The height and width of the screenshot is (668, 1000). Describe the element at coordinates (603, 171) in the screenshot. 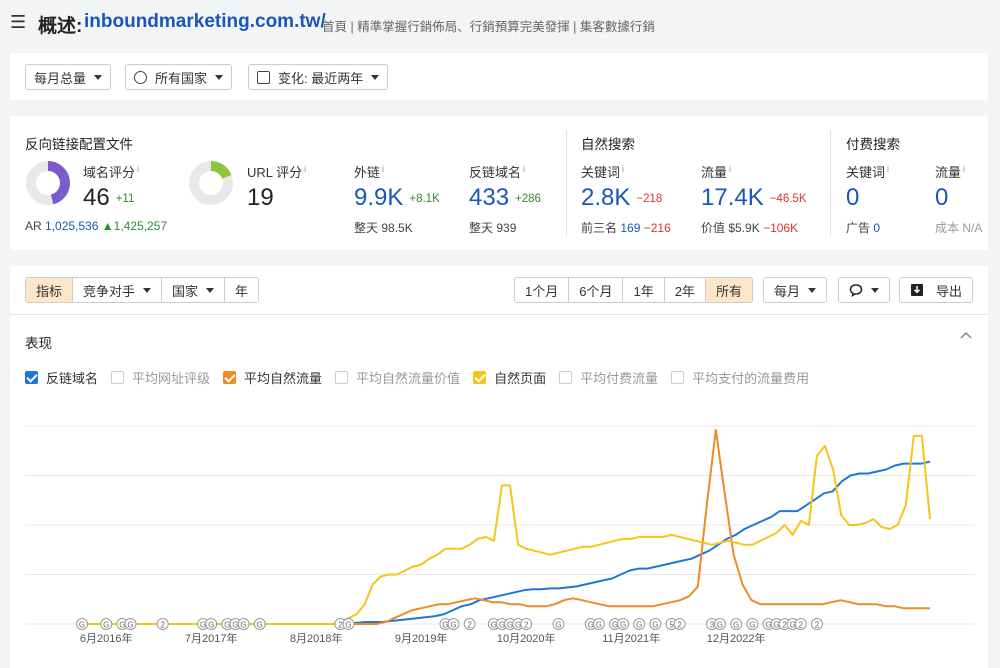

I see `organic-keywords-label: 关键词 i` at that location.